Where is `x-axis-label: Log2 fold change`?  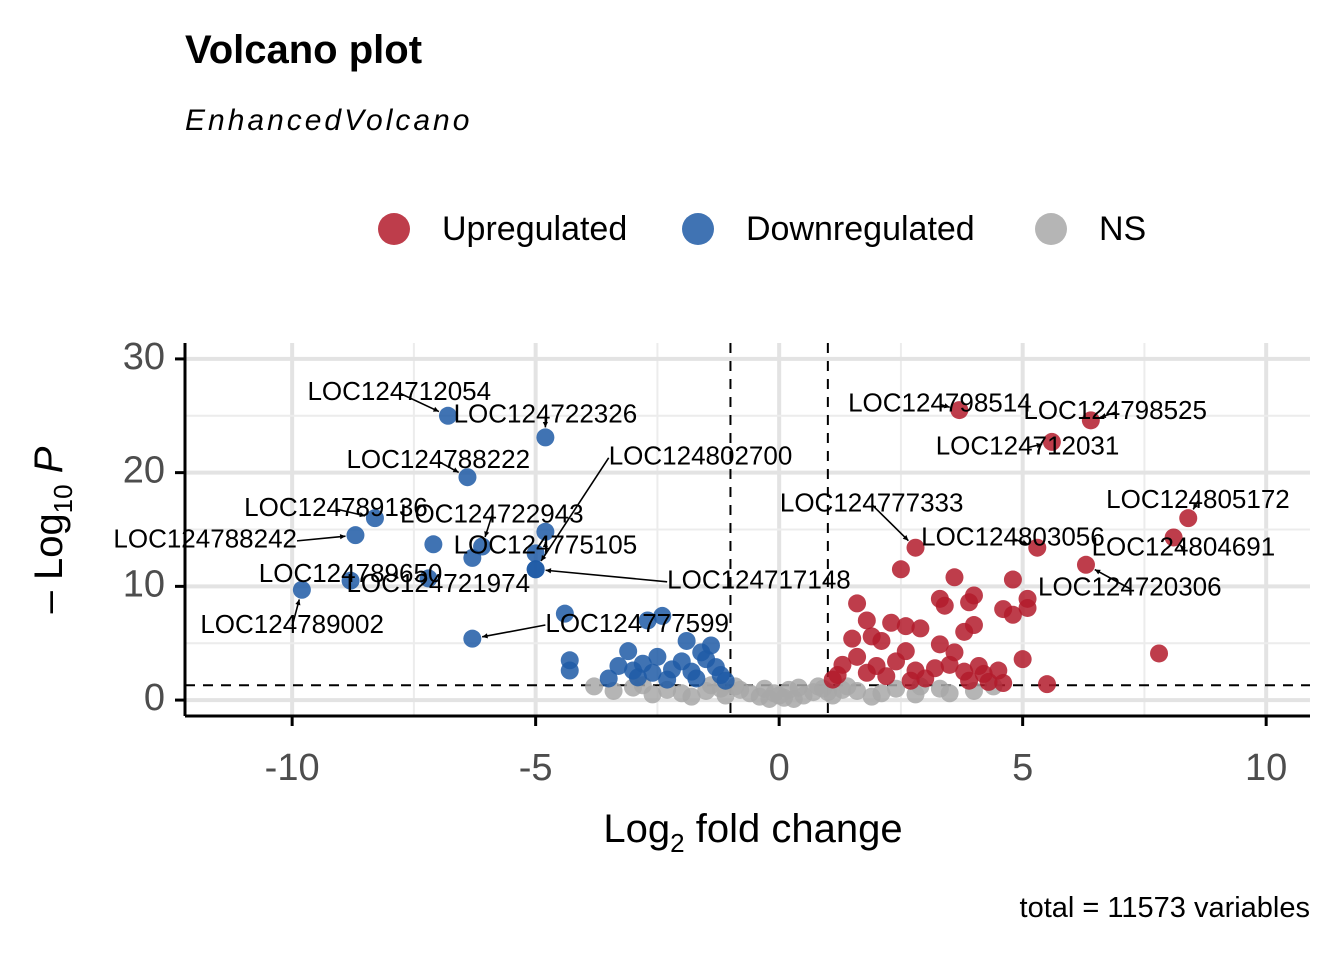 x-axis-label: Log2 fold change is located at coordinates (752, 832).